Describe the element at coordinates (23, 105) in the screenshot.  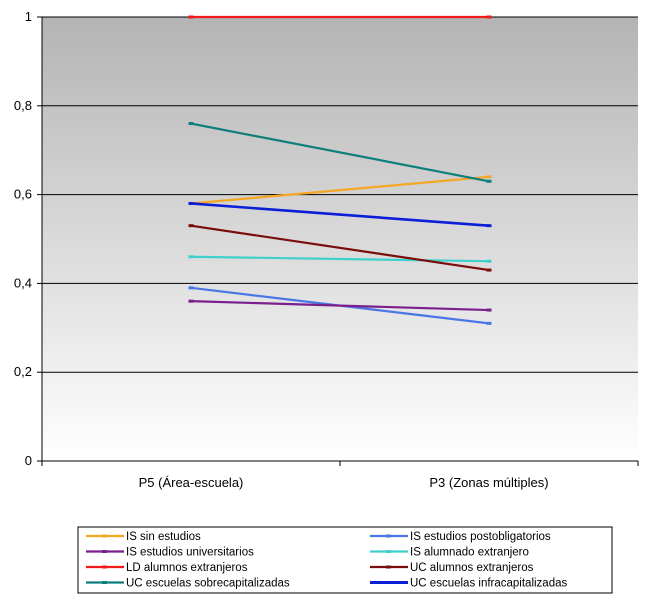
I see `y-tick-label: 0,8` at that location.